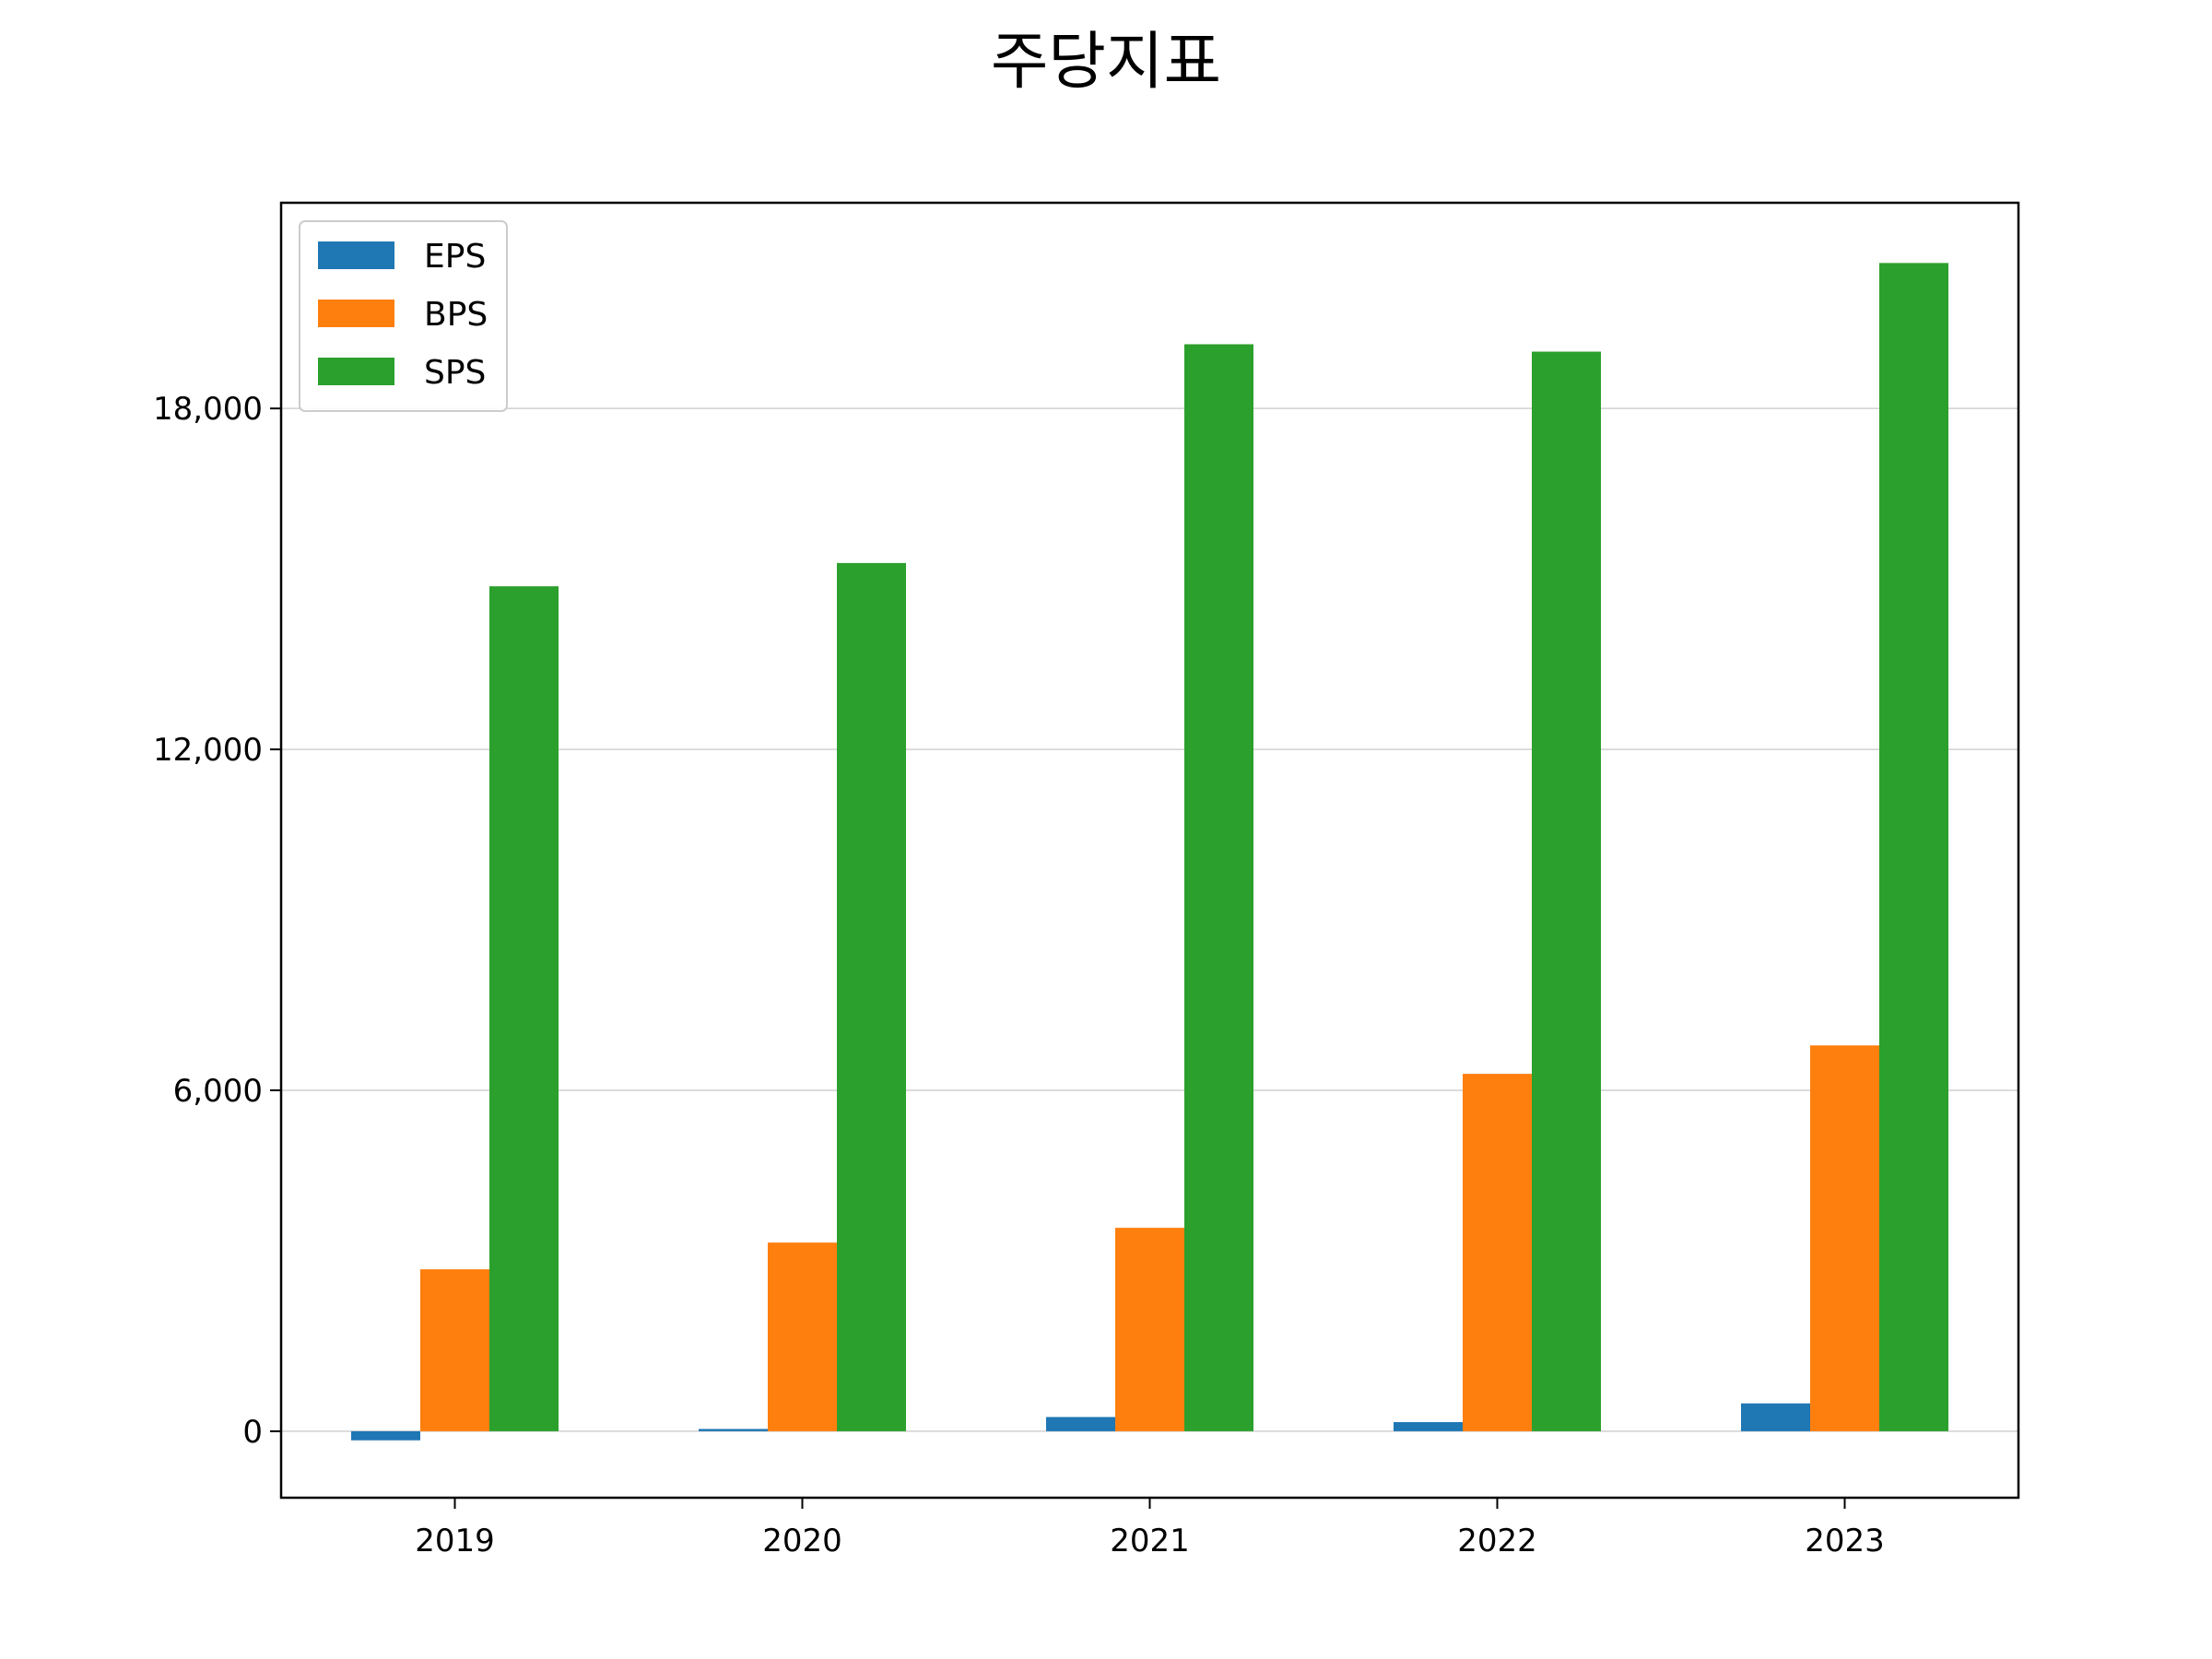  I want to click on y-tick-label: 6,000, so click(218, 1091).